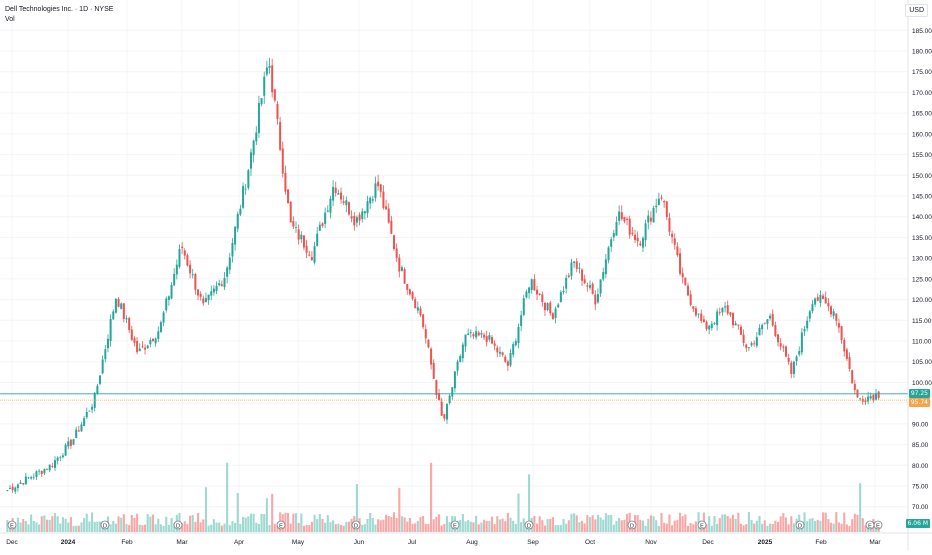  What do you see at coordinates (443, 497) in the screenshot?
I see `volume-bars` at bounding box center [443, 497].